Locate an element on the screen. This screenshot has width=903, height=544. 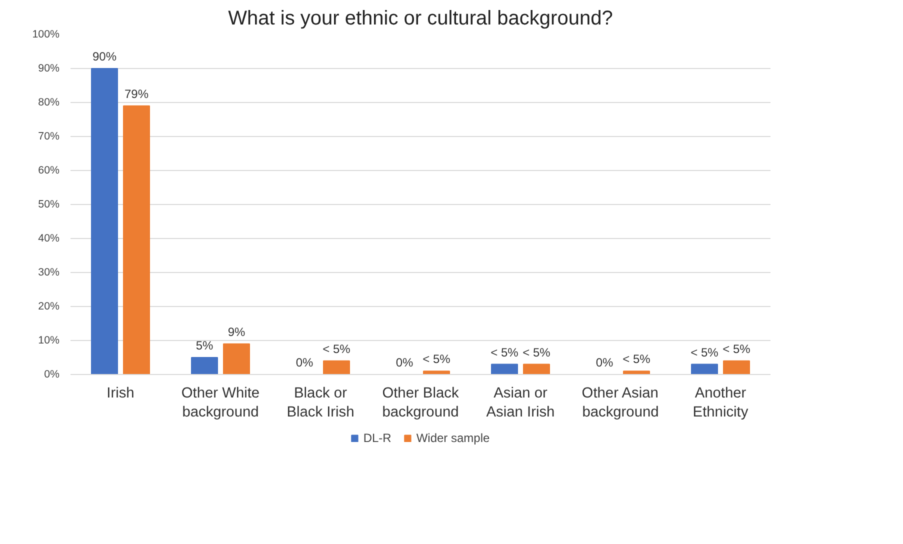
x-tick-label: Other White background is located at coordinates (220, 403).